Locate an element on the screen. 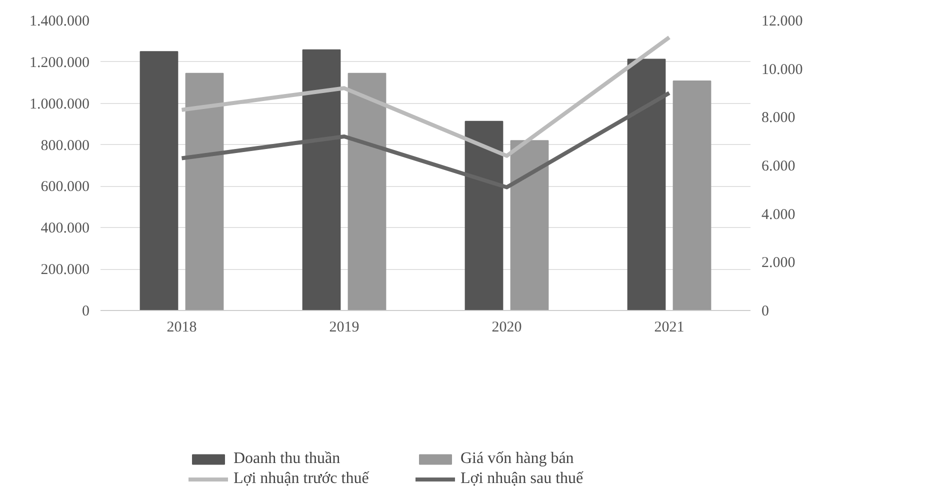  y-tick-label: 1.200.000 is located at coordinates (60, 62).